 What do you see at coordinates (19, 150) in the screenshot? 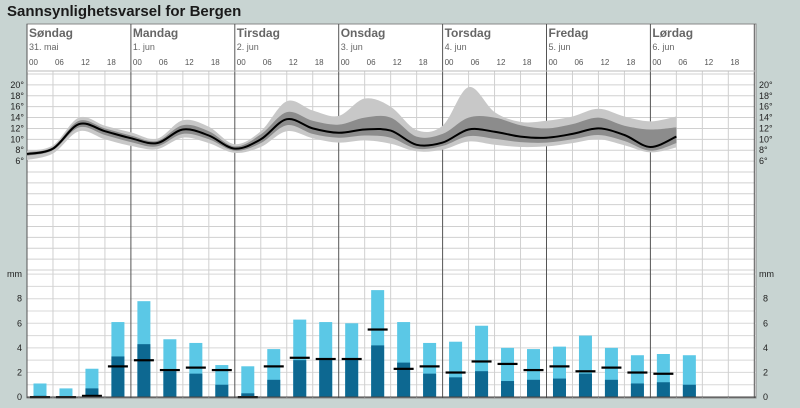
I see `temp-axis-label-left: 8°` at bounding box center [19, 150].